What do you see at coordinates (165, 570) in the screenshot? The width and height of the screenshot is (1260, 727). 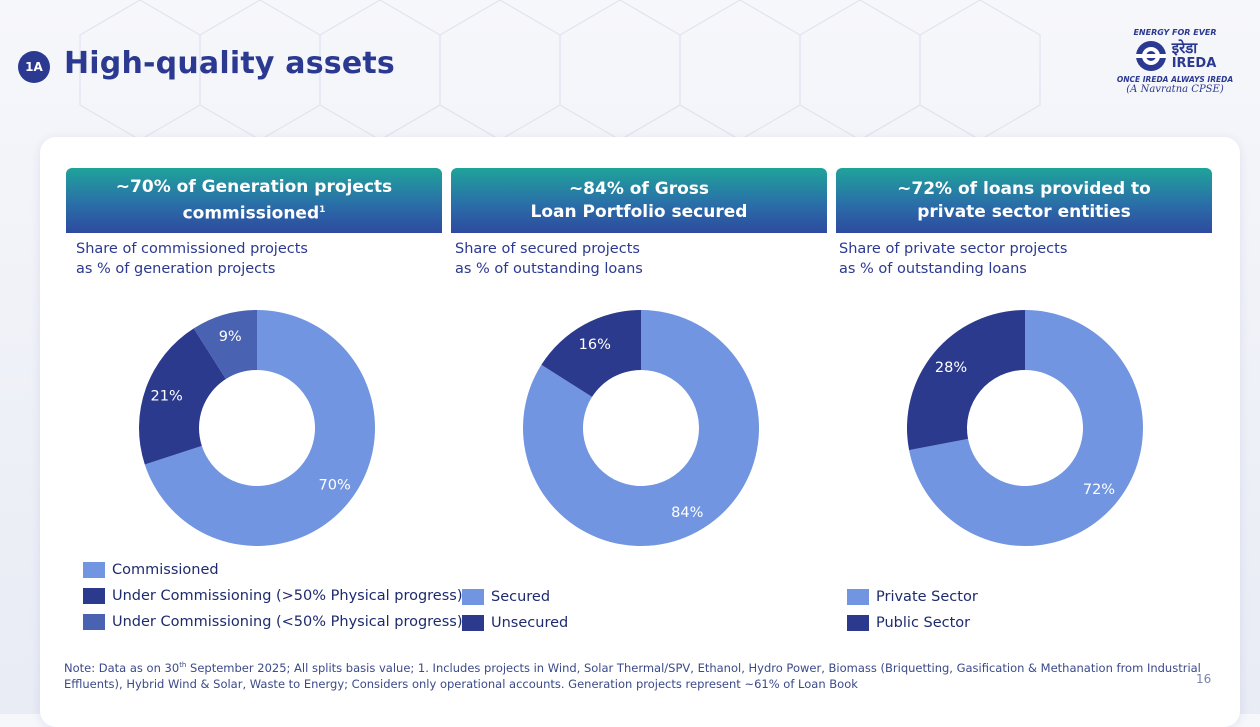 I see `legend-label: Commissioned` at bounding box center [165, 570].